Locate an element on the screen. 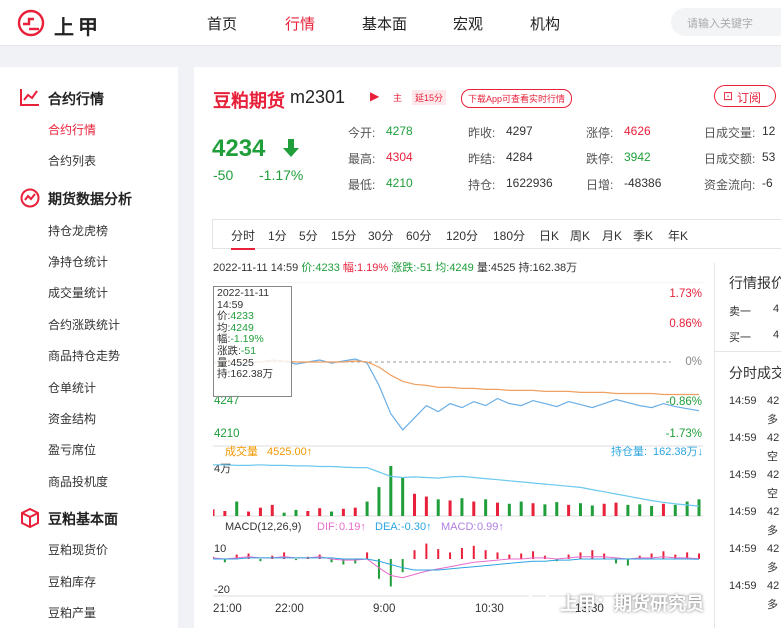  trade-type: 空 is located at coordinates (772, 494).